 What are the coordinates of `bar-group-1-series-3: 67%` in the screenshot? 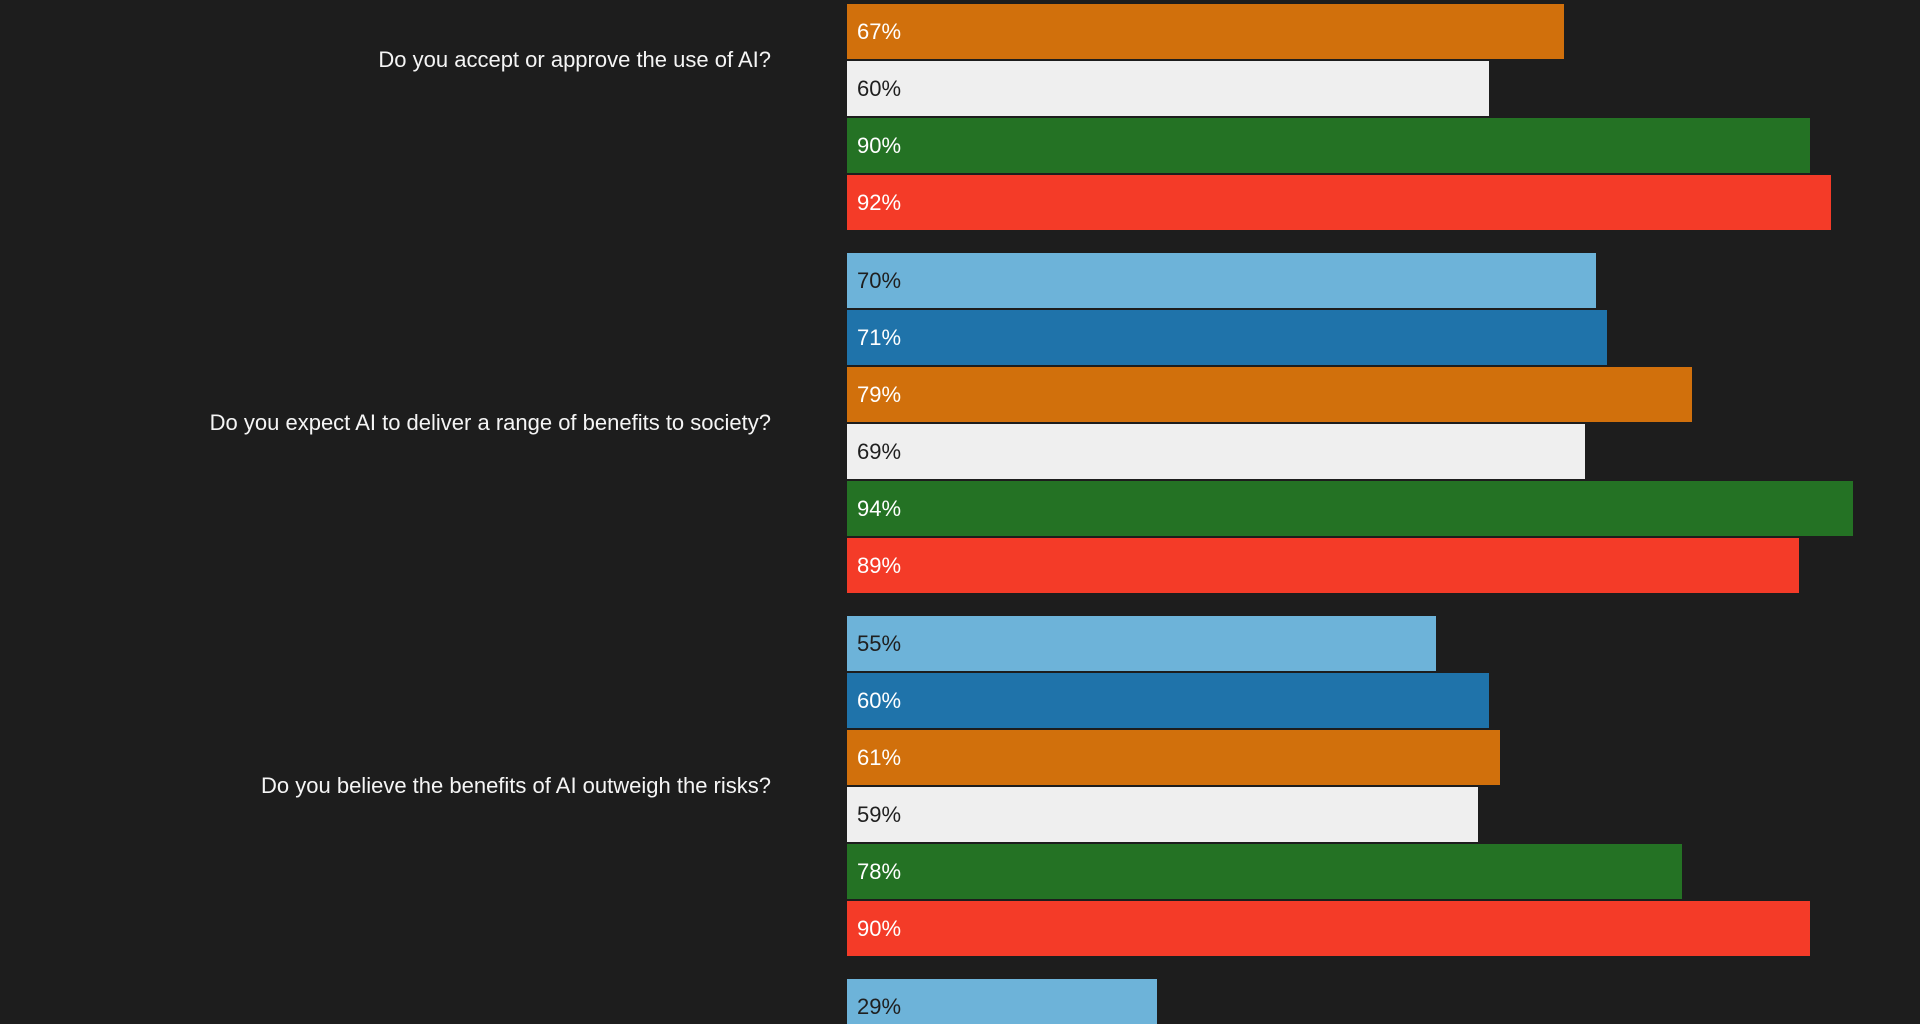 It's located at (1205, 31).